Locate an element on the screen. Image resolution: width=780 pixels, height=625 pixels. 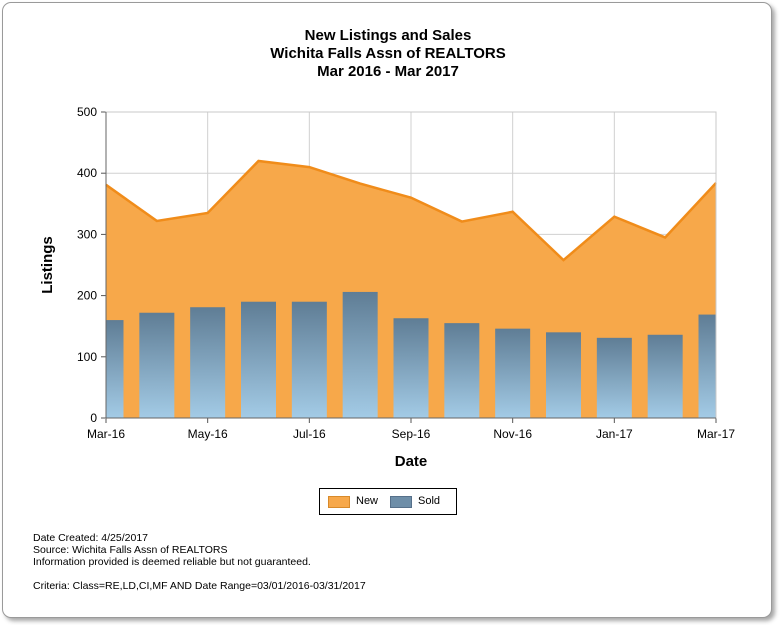
legend-label-new: New is located at coordinates (367, 501).